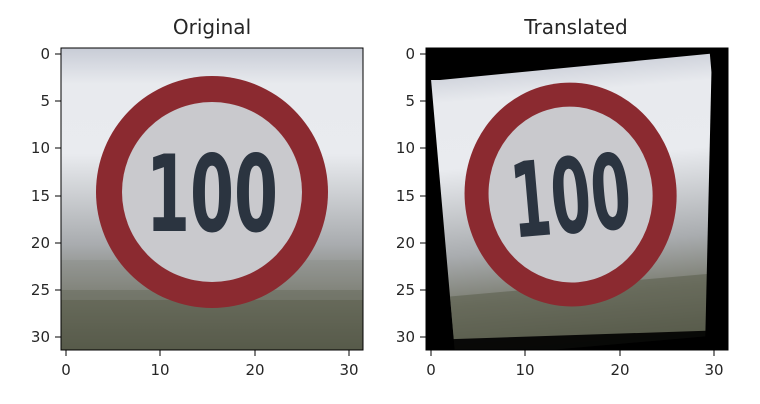 This screenshot has height=404, width=760. What do you see at coordinates (575, 27) in the screenshot?
I see `panel-title: Translated` at bounding box center [575, 27].